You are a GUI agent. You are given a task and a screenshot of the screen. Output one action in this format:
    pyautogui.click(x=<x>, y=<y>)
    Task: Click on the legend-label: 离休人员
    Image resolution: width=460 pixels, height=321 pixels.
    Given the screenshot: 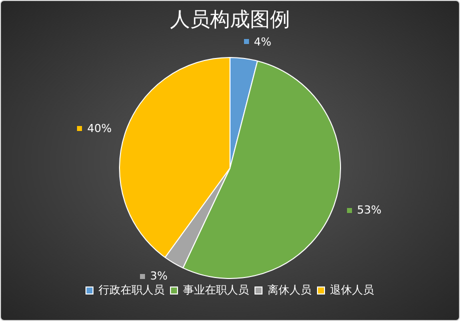 What is the action you would take?
    pyautogui.click(x=290, y=289)
    